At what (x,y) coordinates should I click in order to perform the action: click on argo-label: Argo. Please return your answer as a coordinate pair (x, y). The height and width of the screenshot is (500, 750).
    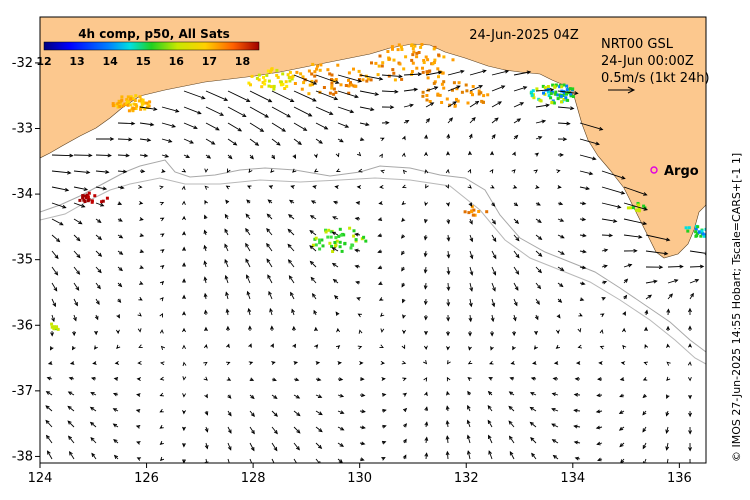
    Looking at the image, I should click on (681, 171).